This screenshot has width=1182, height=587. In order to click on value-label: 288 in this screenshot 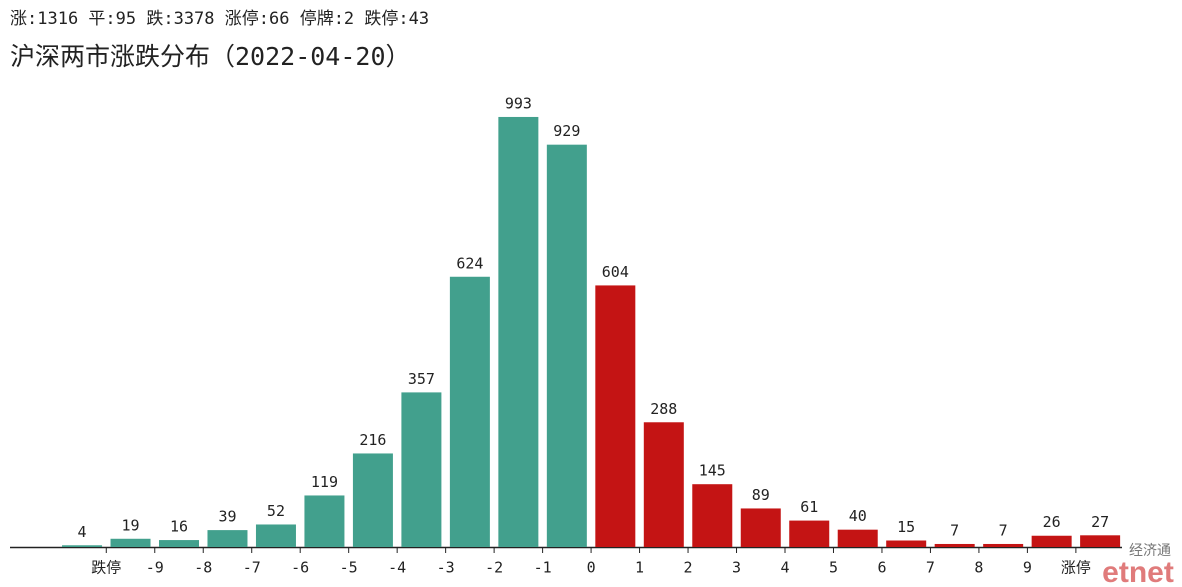, I will do `click(663, 409)`.